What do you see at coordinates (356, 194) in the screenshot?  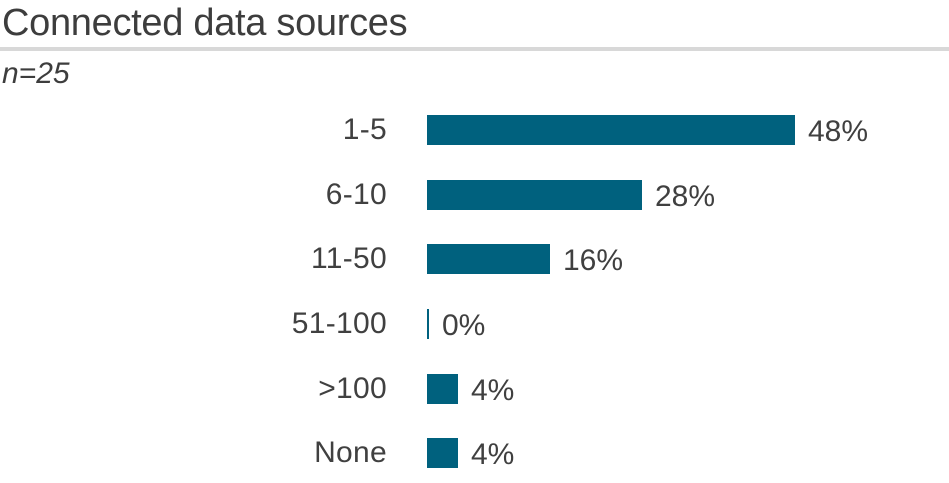 I see `category-label: 6-10` at bounding box center [356, 194].